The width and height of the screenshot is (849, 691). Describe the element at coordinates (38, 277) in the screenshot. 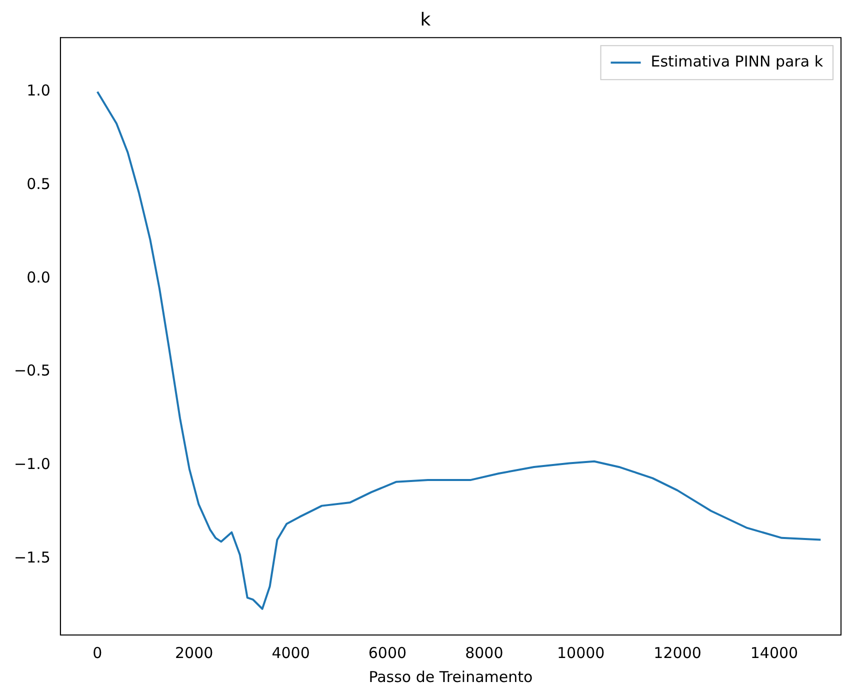

I see `y-tick-label: 0.0` at that location.